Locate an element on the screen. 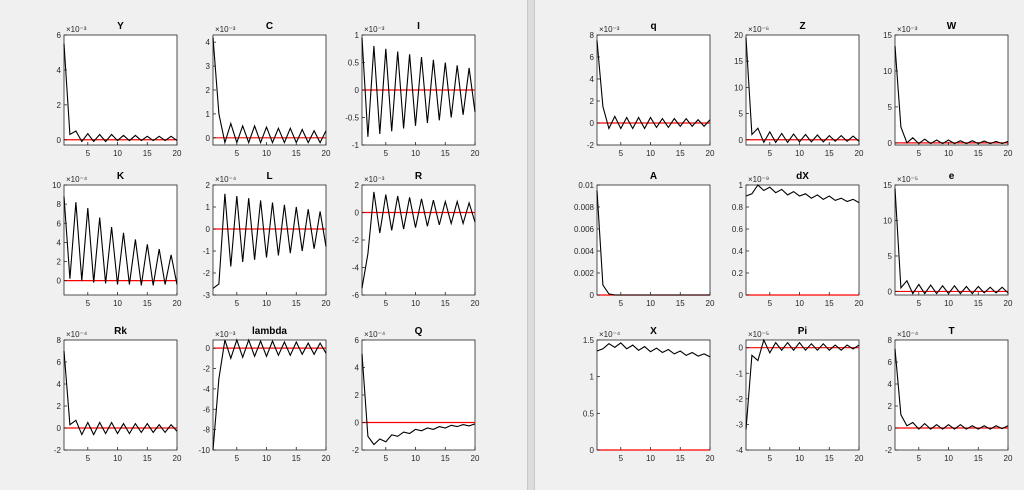 The height and width of the screenshot is (490, 1024). subplot-title: Y is located at coordinates (120, 26).